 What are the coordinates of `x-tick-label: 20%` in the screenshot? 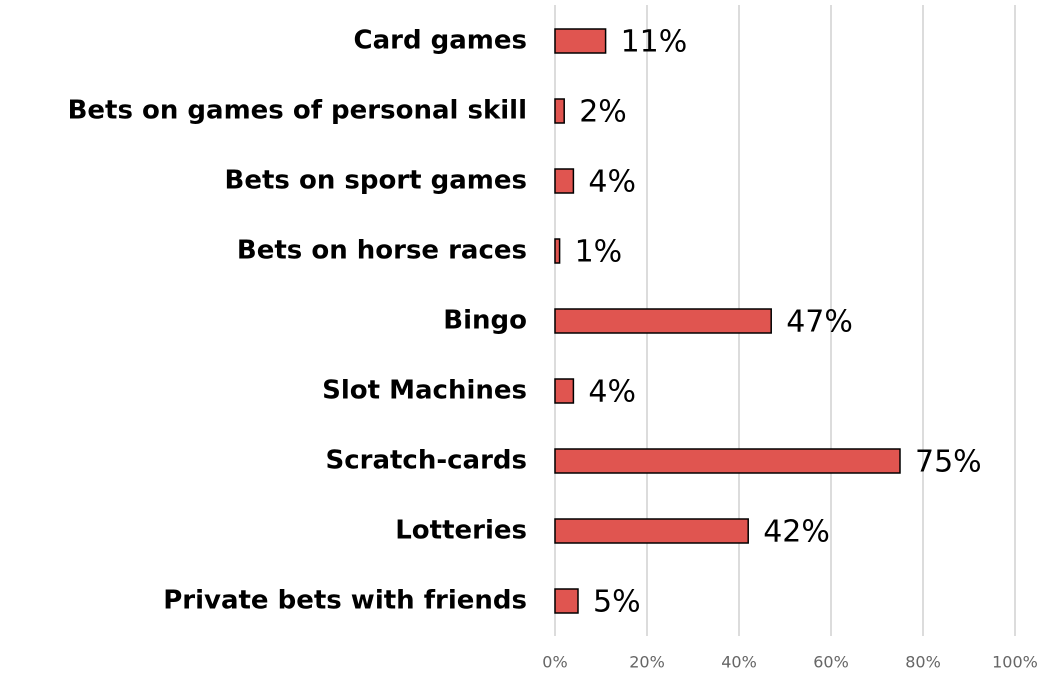 It's located at (647, 662).